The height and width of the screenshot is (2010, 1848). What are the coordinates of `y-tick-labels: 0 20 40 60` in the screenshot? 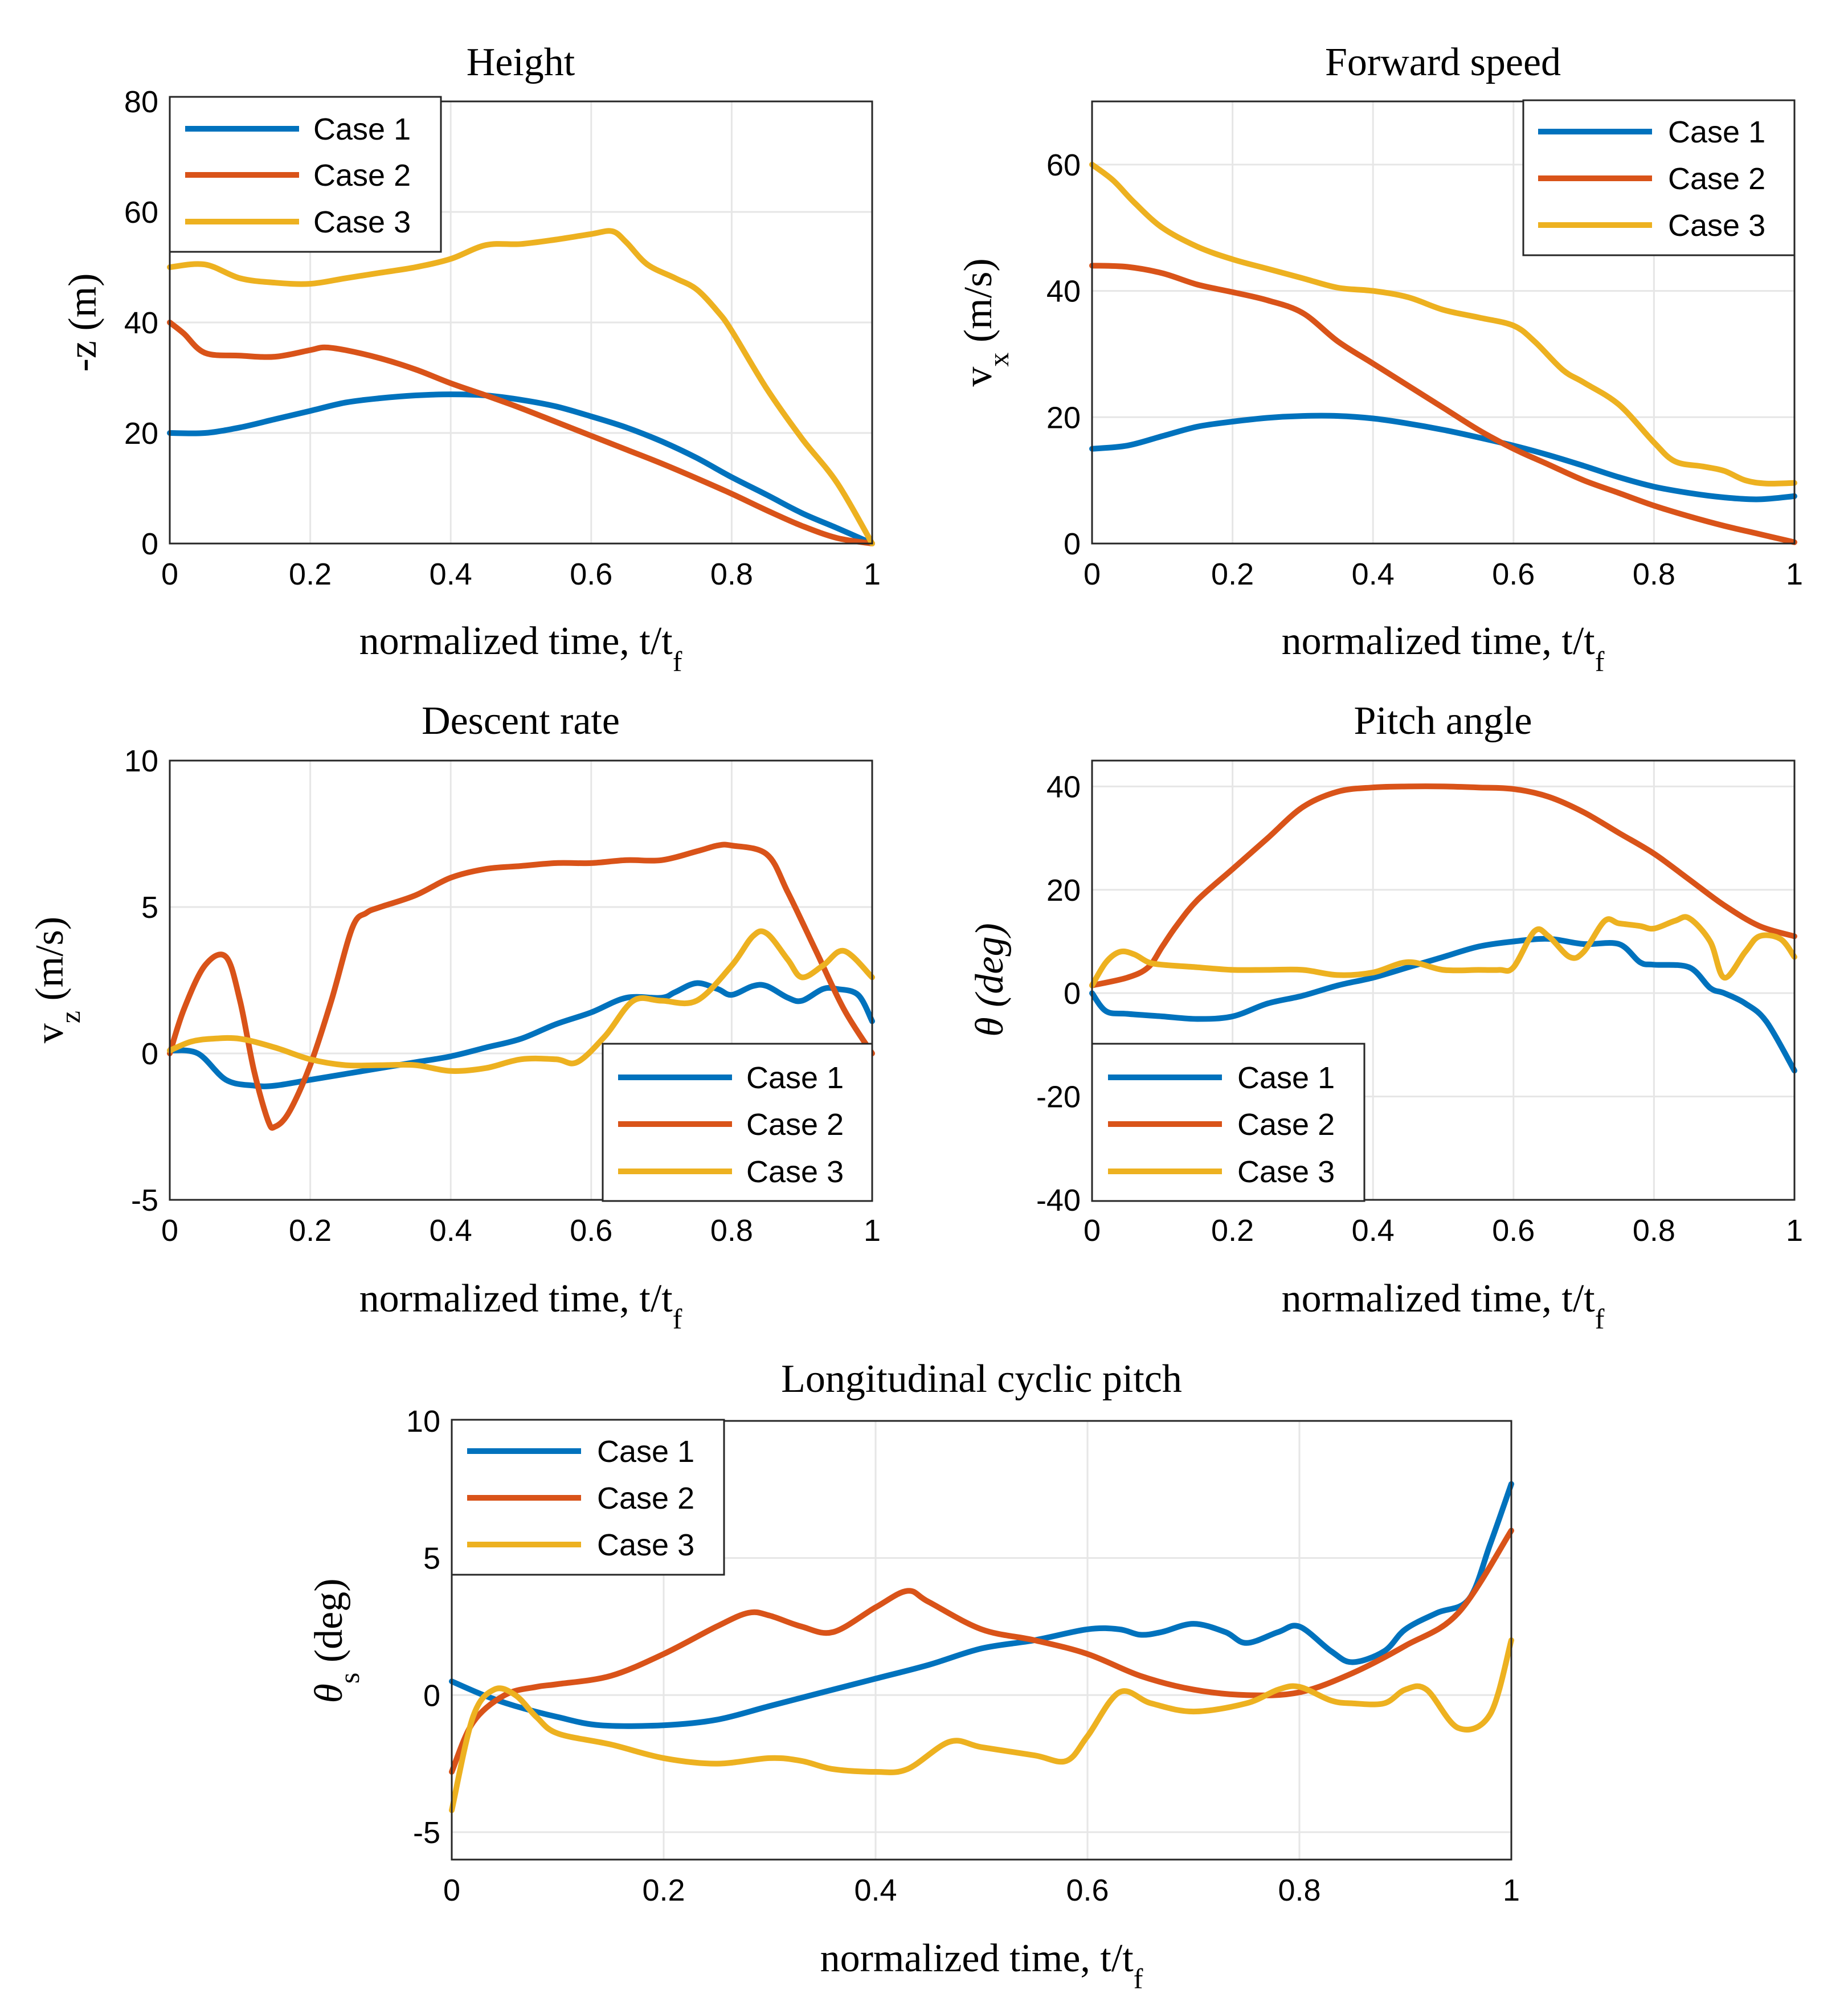 It's located at (1063, 354).